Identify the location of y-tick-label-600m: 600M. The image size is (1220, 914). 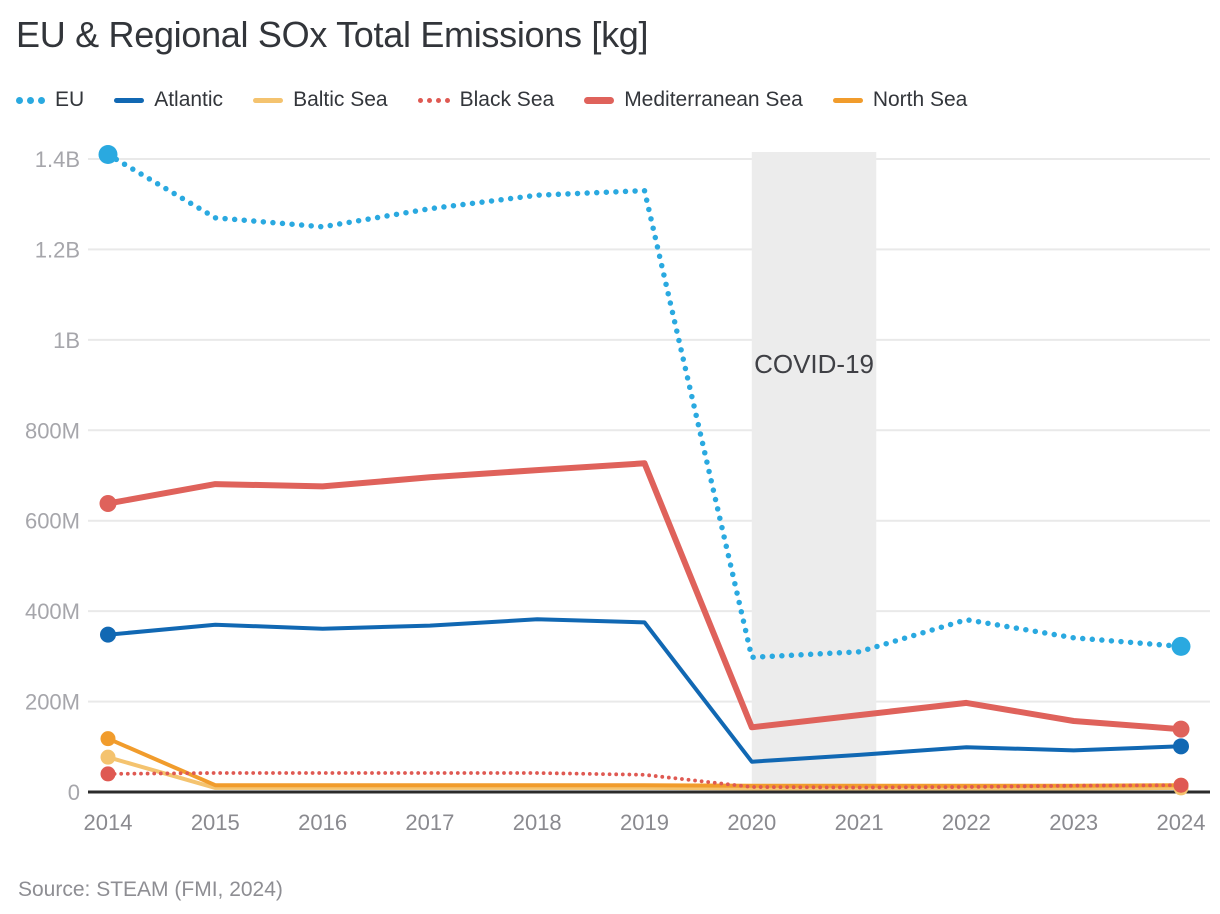
(52, 521).